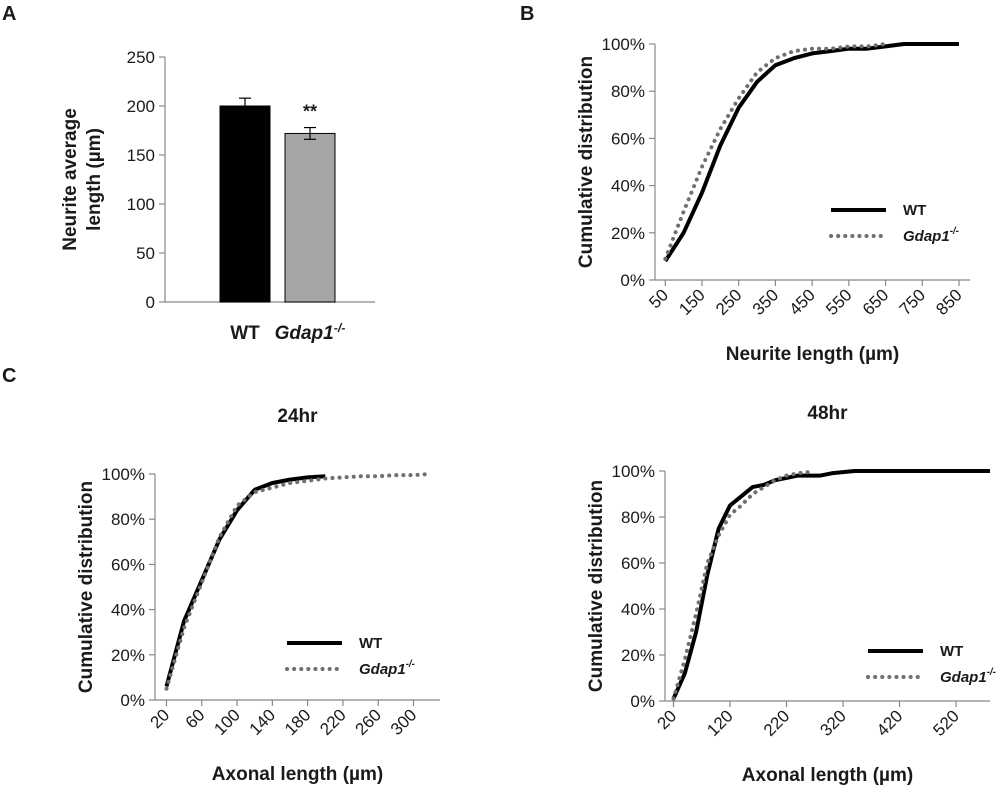 The height and width of the screenshot is (800, 1005). I want to click on panel-c-24hr-y-tick-label: 60%, so click(128, 564).